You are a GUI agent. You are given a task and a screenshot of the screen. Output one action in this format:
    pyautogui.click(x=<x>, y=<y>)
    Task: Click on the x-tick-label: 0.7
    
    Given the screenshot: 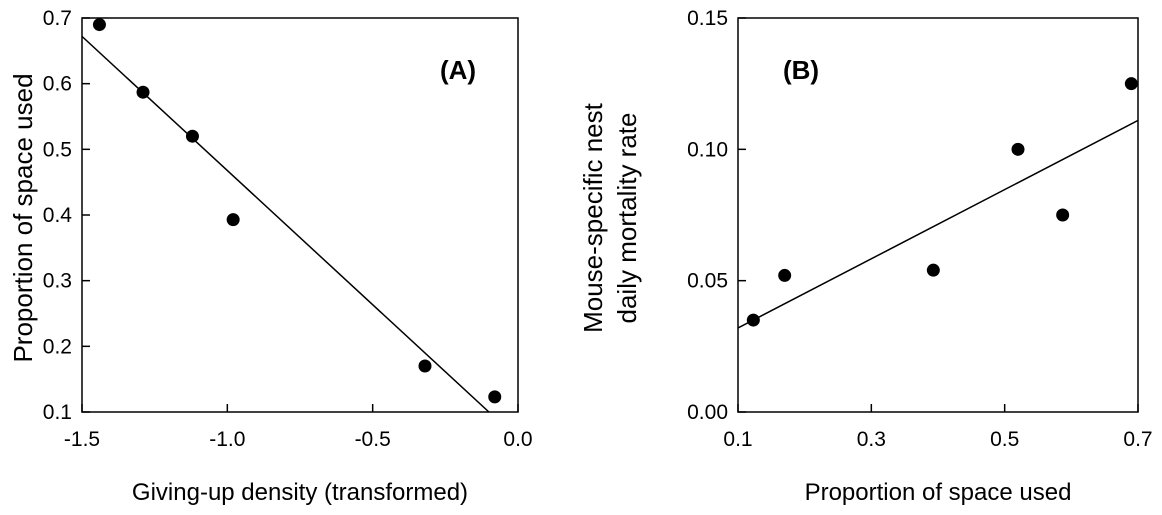 What is the action you would take?
    pyautogui.click(x=1137, y=439)
    